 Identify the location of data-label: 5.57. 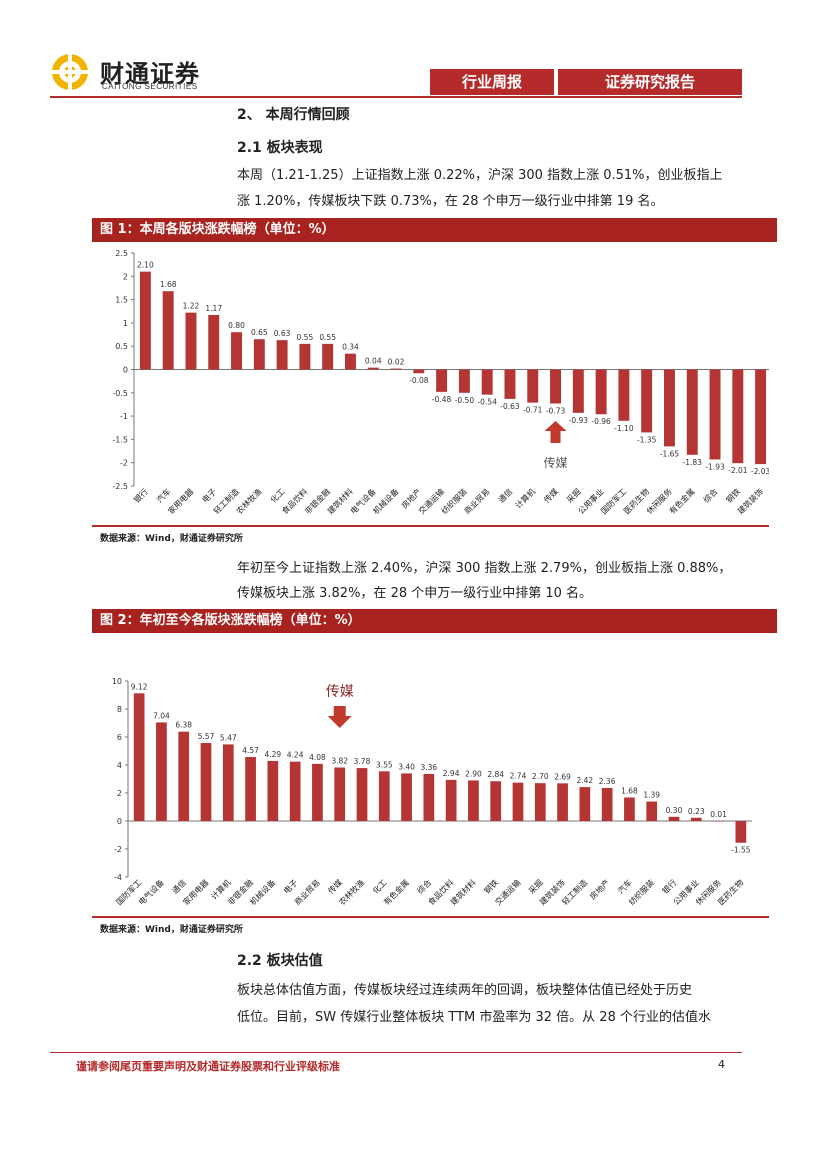
(206, 736).